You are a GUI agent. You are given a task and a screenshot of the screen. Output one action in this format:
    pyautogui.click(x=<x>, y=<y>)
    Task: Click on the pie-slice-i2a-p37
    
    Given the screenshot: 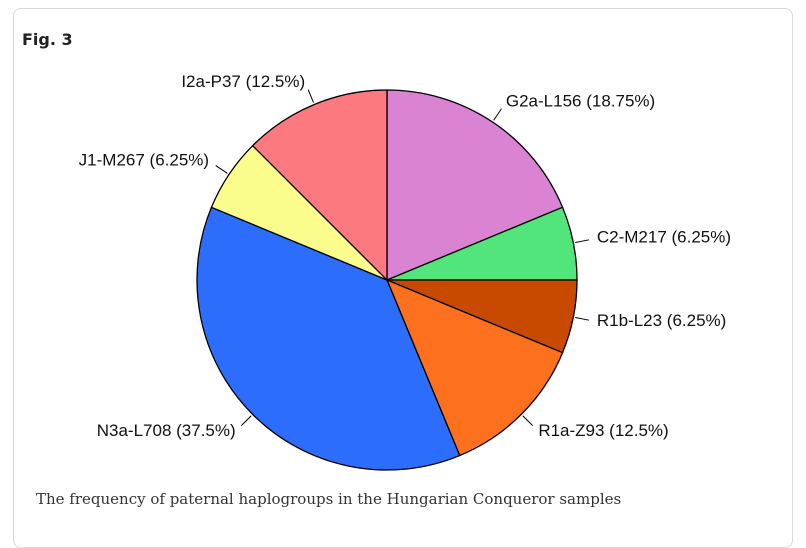 What is the action you would take?
    pyautogui.click(x=319, y=185)
    